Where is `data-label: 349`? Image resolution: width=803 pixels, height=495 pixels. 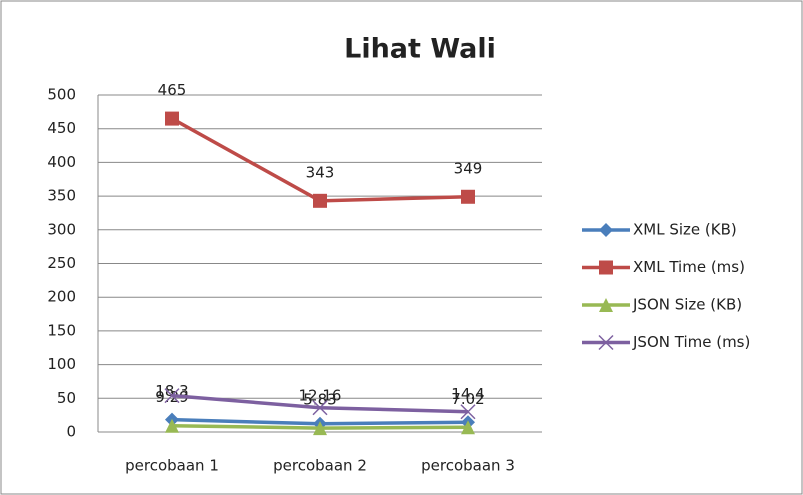
data-label: 349 is located at coordinates (468, 168).